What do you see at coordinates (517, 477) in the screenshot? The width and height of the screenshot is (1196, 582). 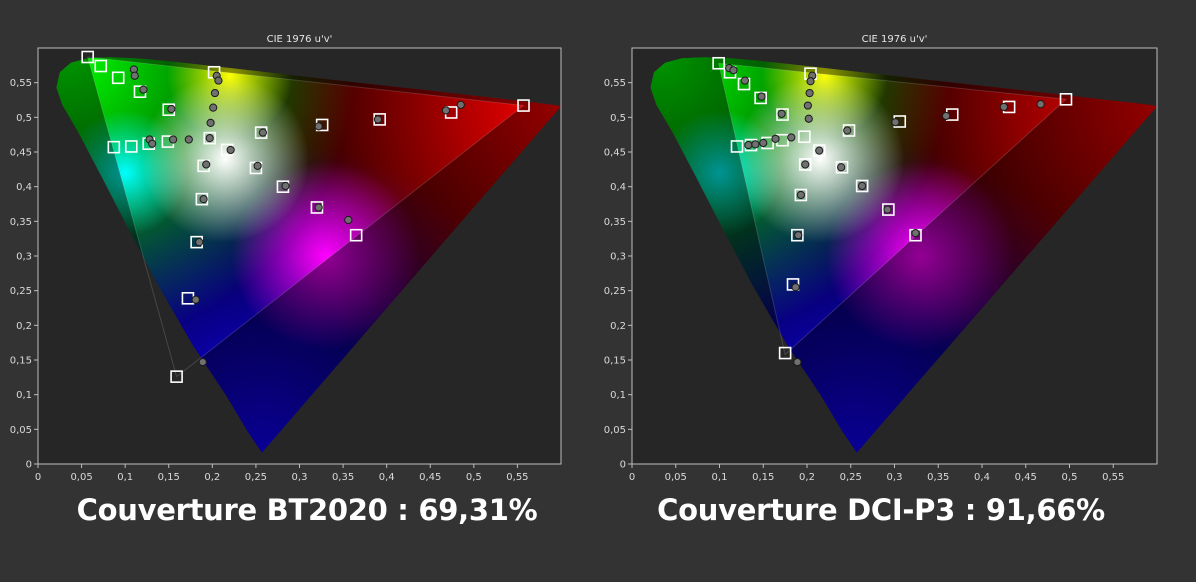 I see `x-tick-label: 0,55` at bounding box center [517, 477].